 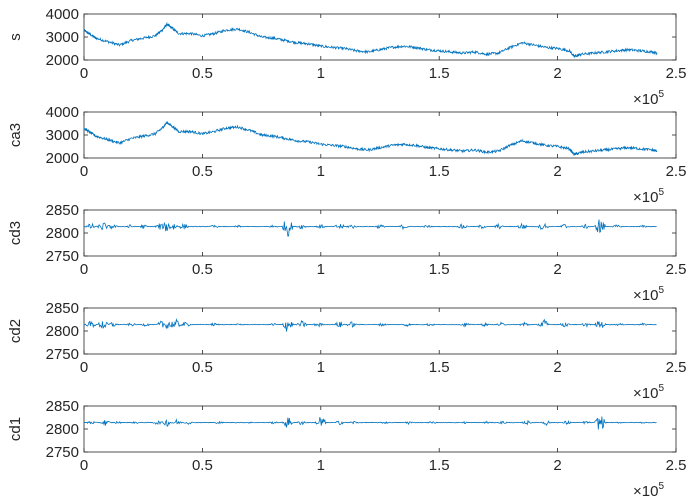 I want to click on y-axis-label: cd1, so click(x=15, y=429).